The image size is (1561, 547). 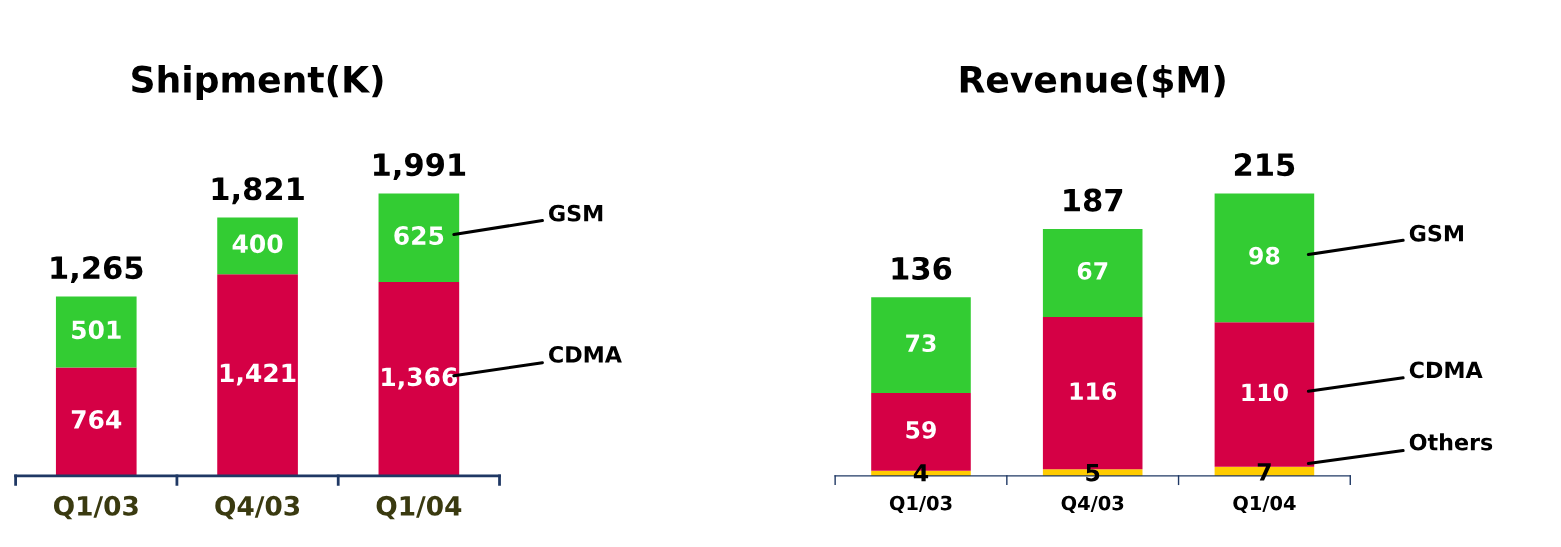 I want to click on data-label: 1,366, so click(x=420, y=378).